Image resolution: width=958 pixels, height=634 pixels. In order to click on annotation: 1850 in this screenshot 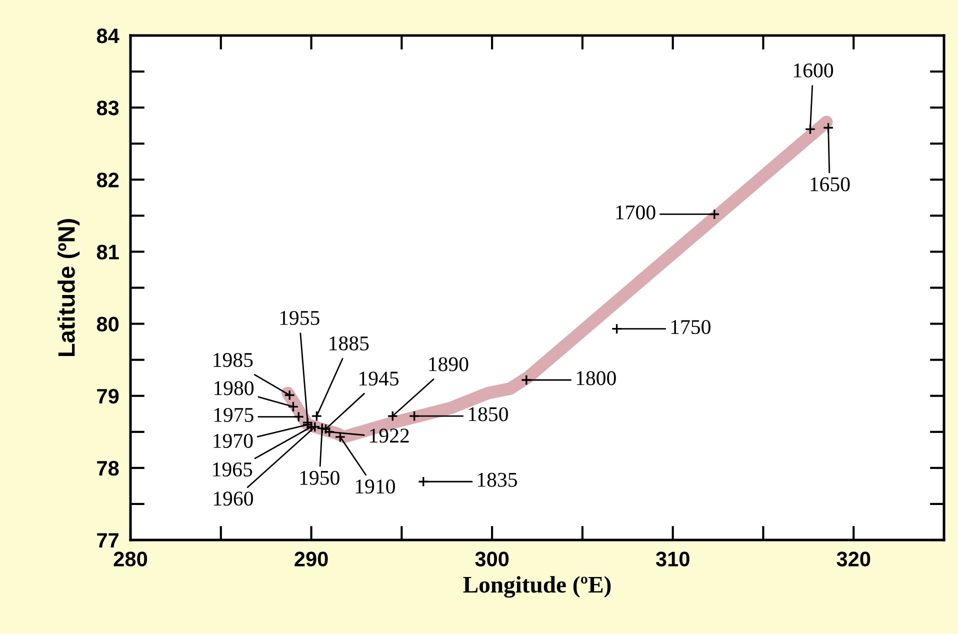, I will do `click(488, 414)`.